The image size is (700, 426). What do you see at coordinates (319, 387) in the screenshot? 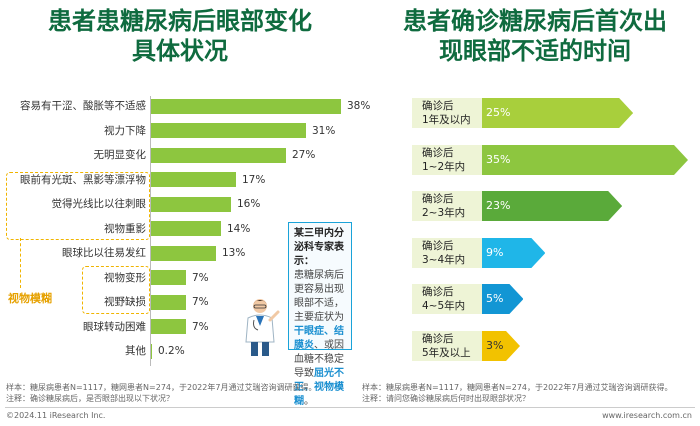
I see `expert-highlight-2: 屈光不正、视物模糊` at bounding box center [319, 387].